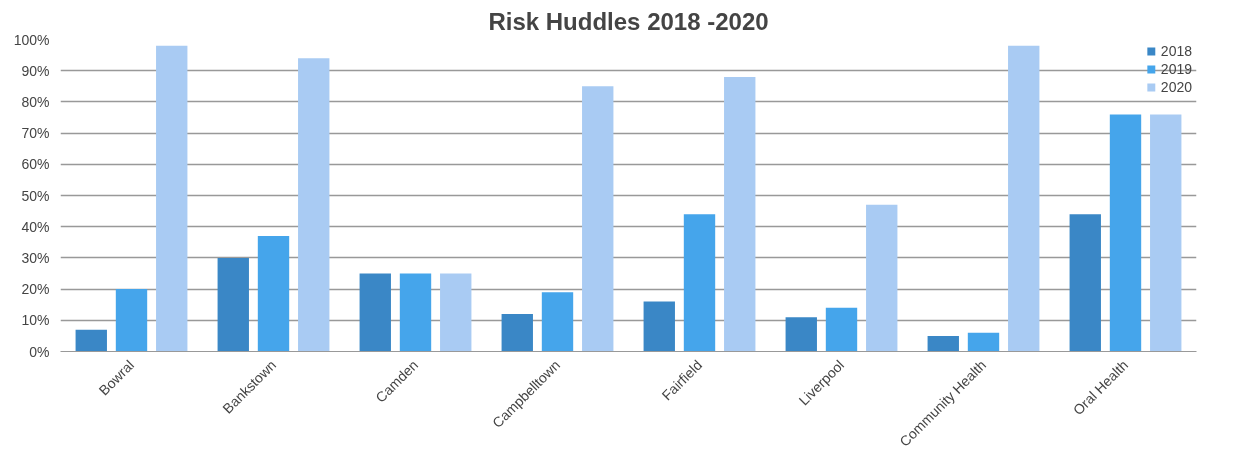 This screenshot has width=1248, height=468. I want to click on legend-label: 2018, so click(1176, 51).